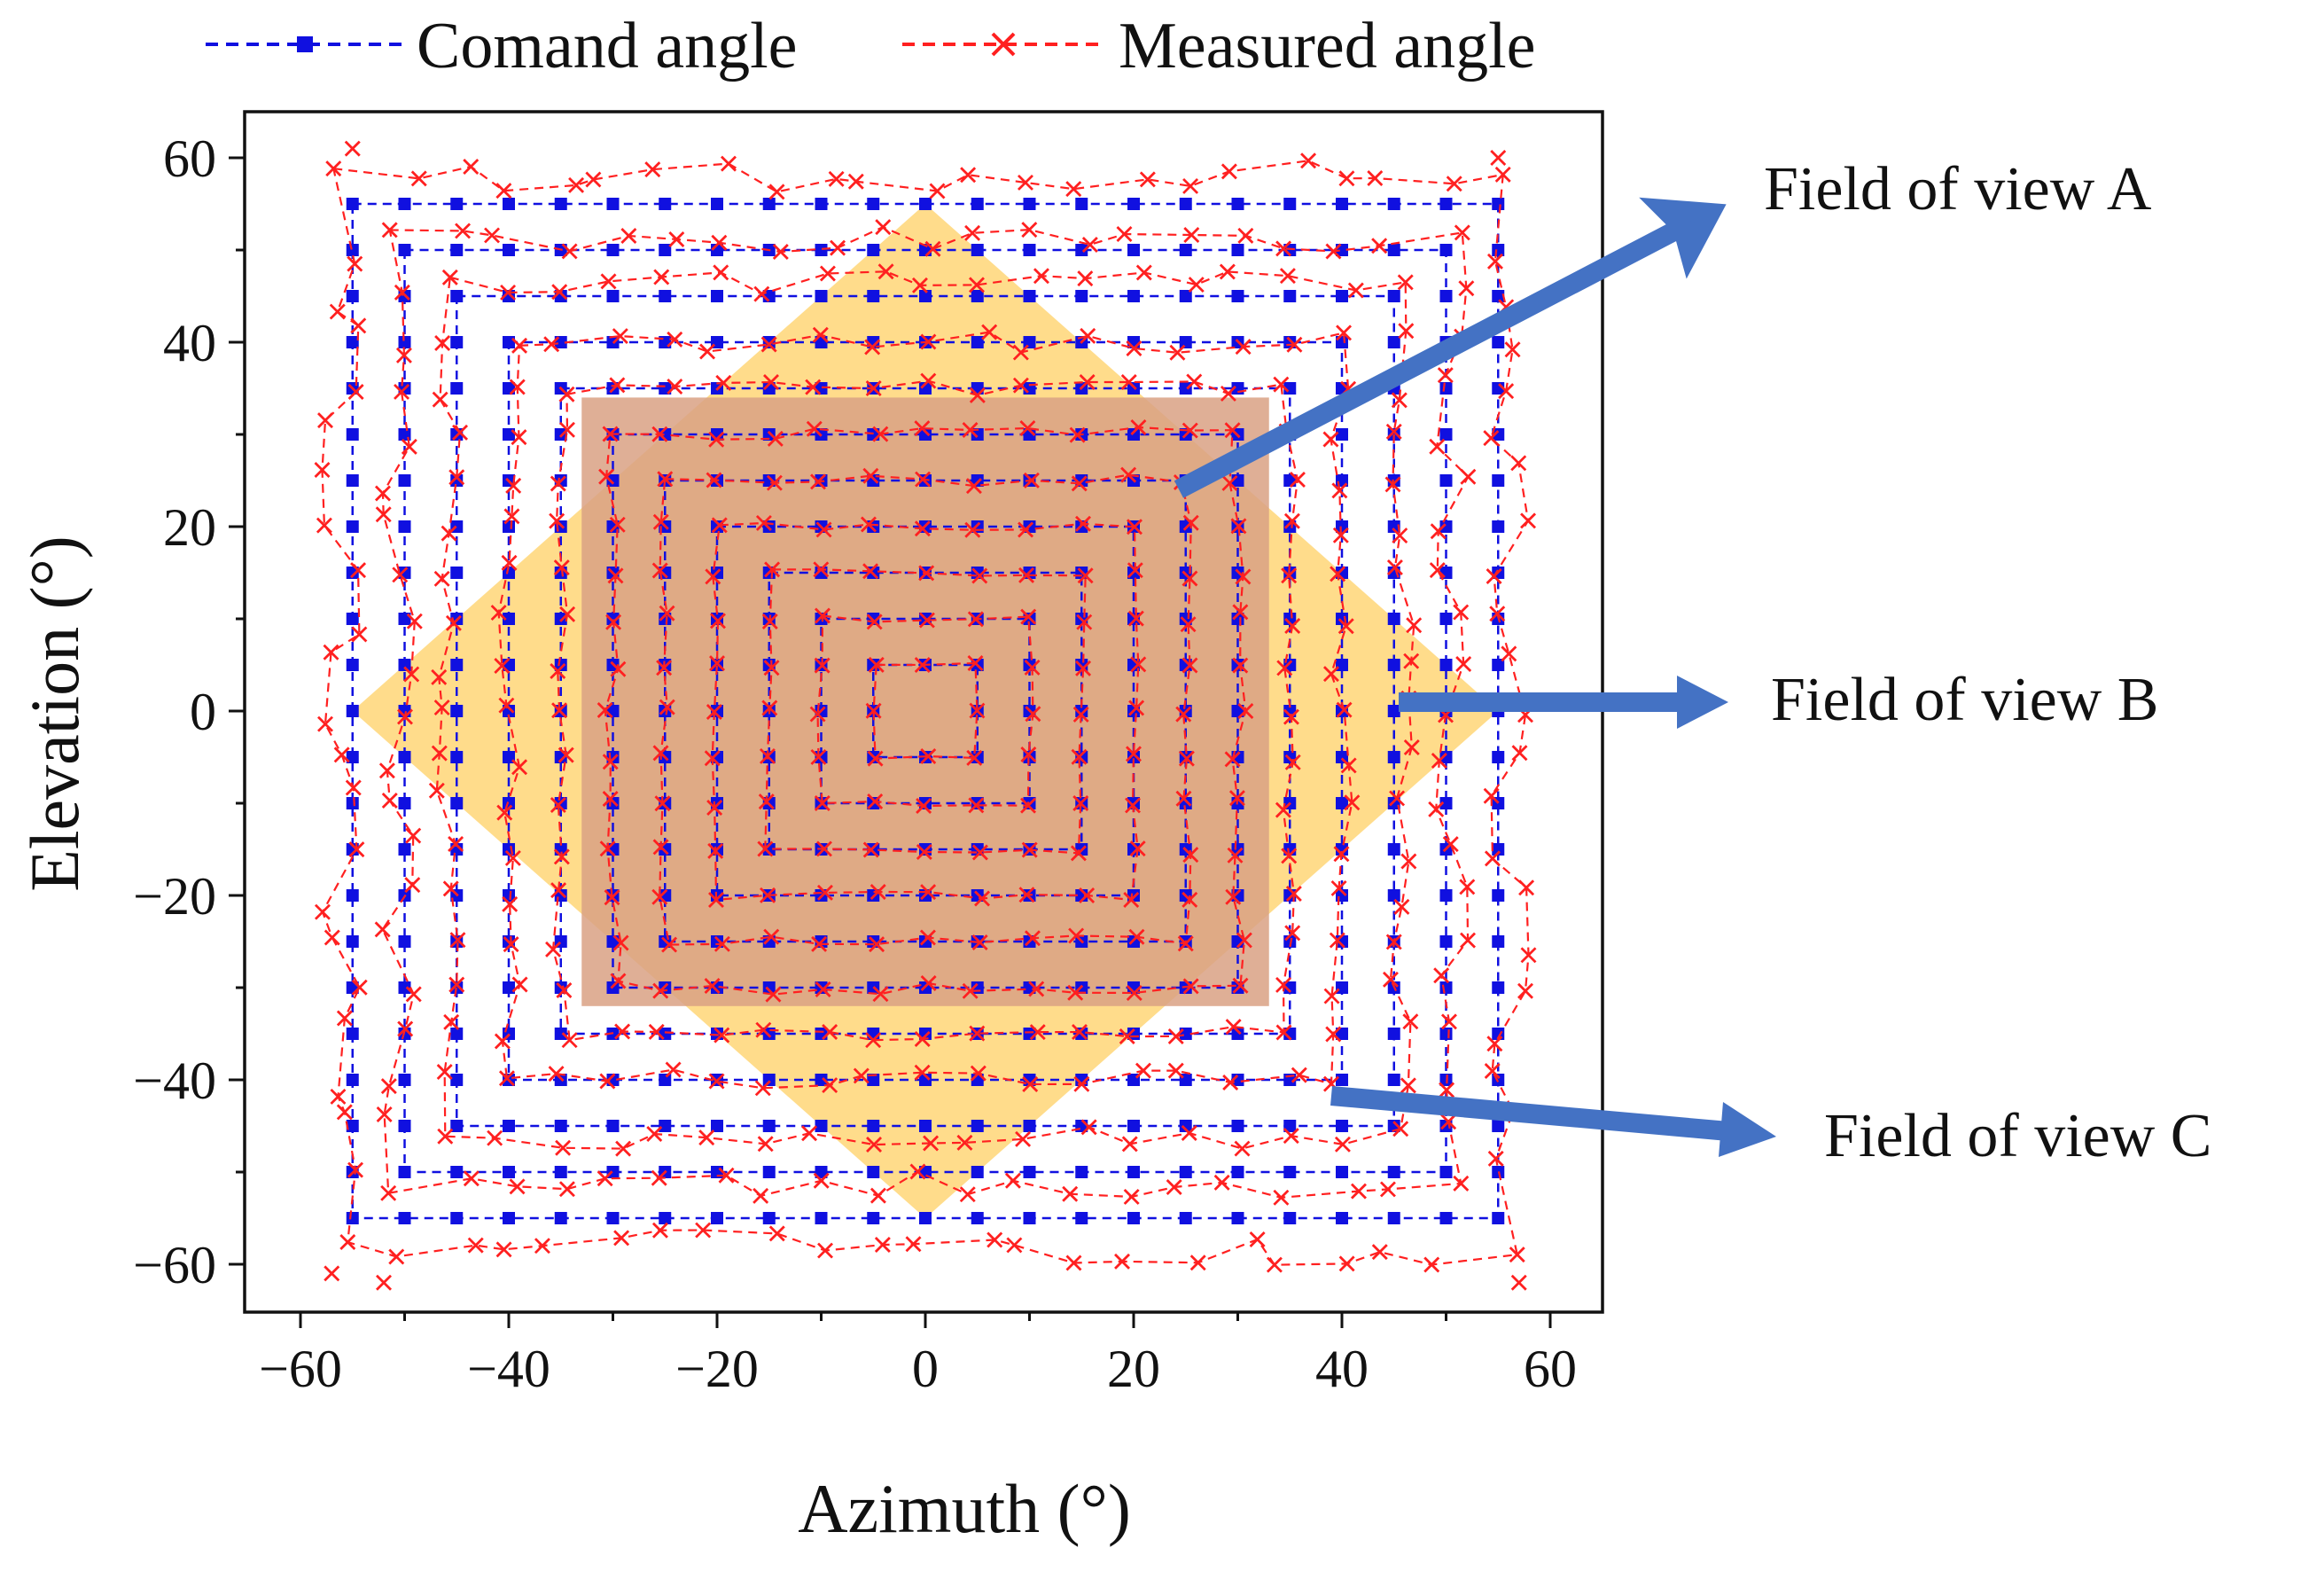 The width and height of the screenshot is (2324, 1571). What do you see at coordinates (717, 1369) in the screenshot?
I see `x-tick-label: −20` at bounding box center [717, 1369].